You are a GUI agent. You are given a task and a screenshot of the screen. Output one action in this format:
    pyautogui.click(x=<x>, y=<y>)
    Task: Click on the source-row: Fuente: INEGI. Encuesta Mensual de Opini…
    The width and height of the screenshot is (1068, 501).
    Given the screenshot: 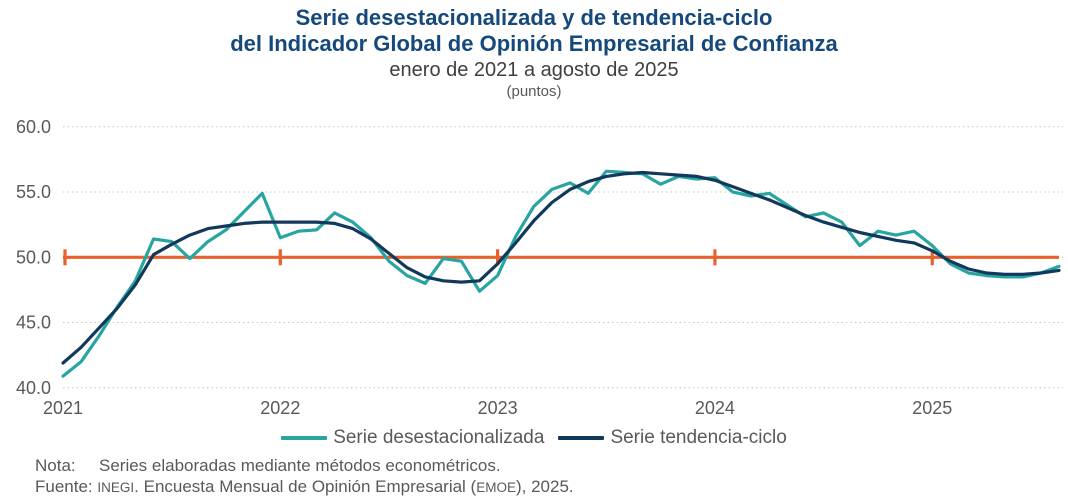 What is the action you would take?
    pyautogui.click(x=304, y=487)
    